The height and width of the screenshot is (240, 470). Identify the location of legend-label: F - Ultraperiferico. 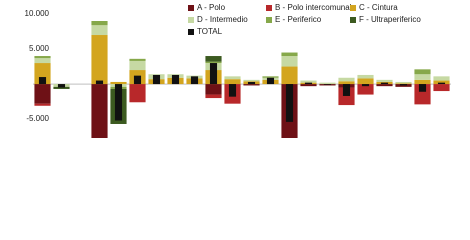
(390, 19).